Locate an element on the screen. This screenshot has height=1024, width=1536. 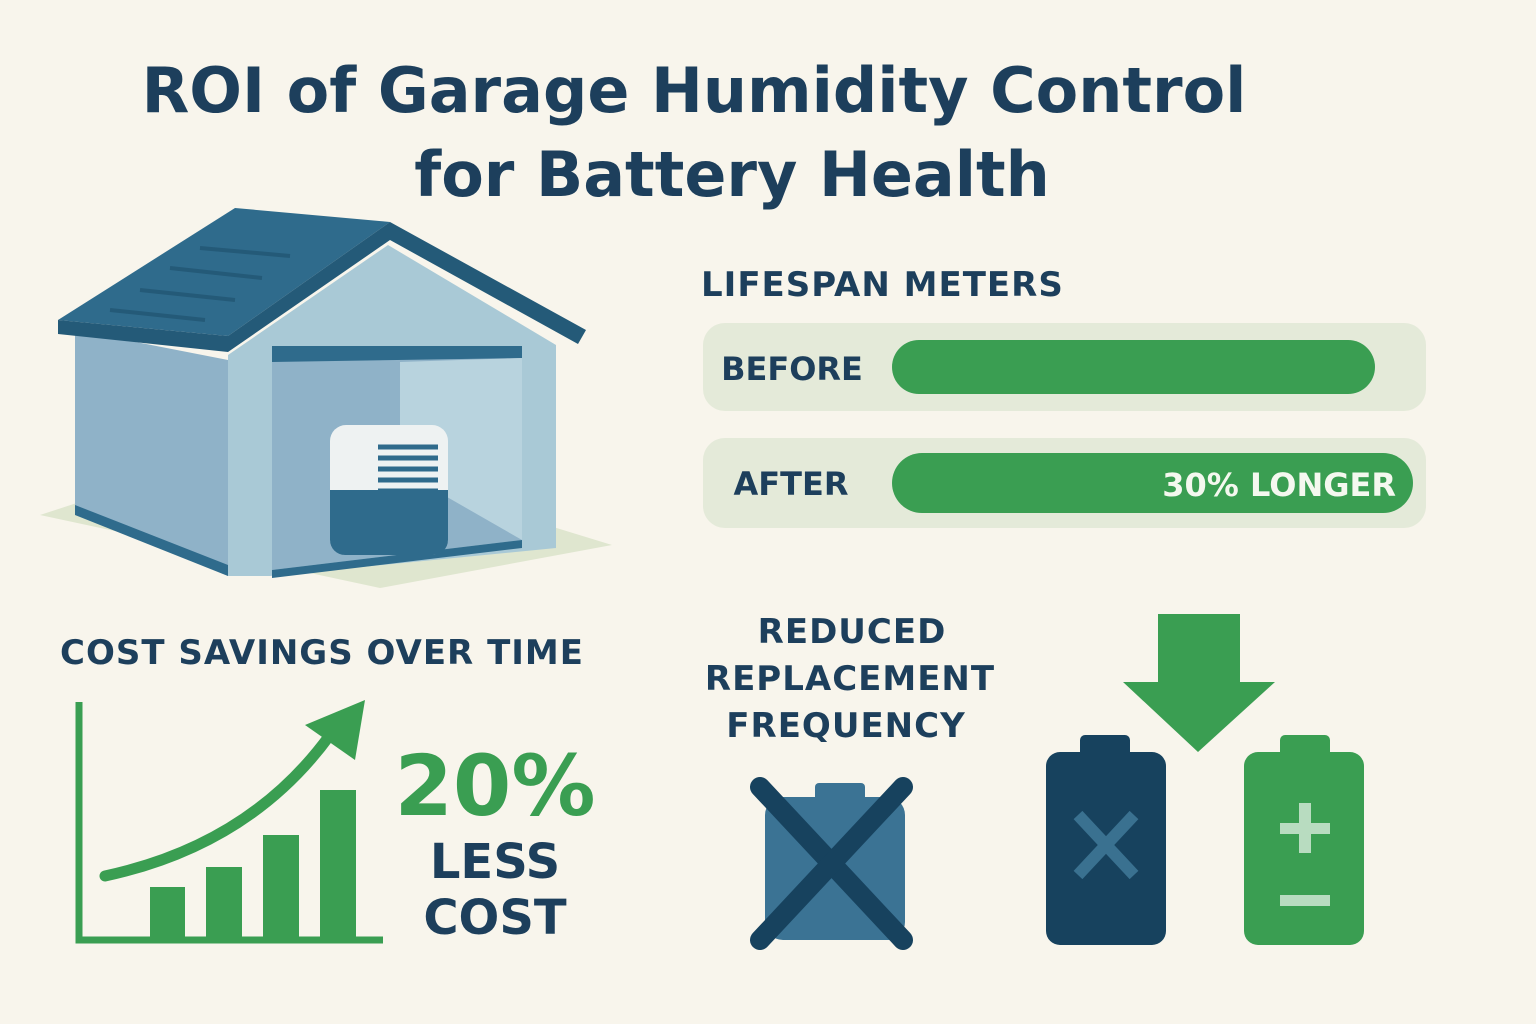
crossed-battery-icon is located at coordinates (831, 863).